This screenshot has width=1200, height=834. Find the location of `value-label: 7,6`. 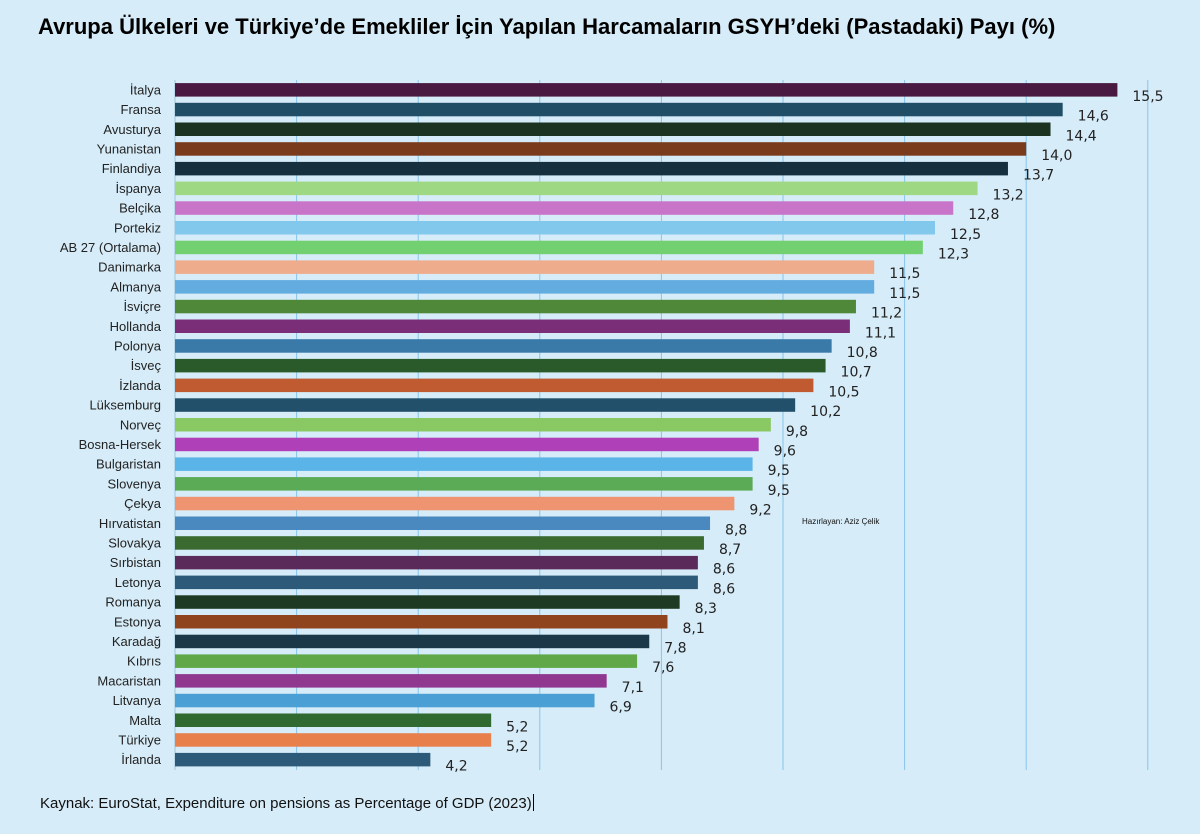

value-label: 7,6 is located at coordinates (663, 668).